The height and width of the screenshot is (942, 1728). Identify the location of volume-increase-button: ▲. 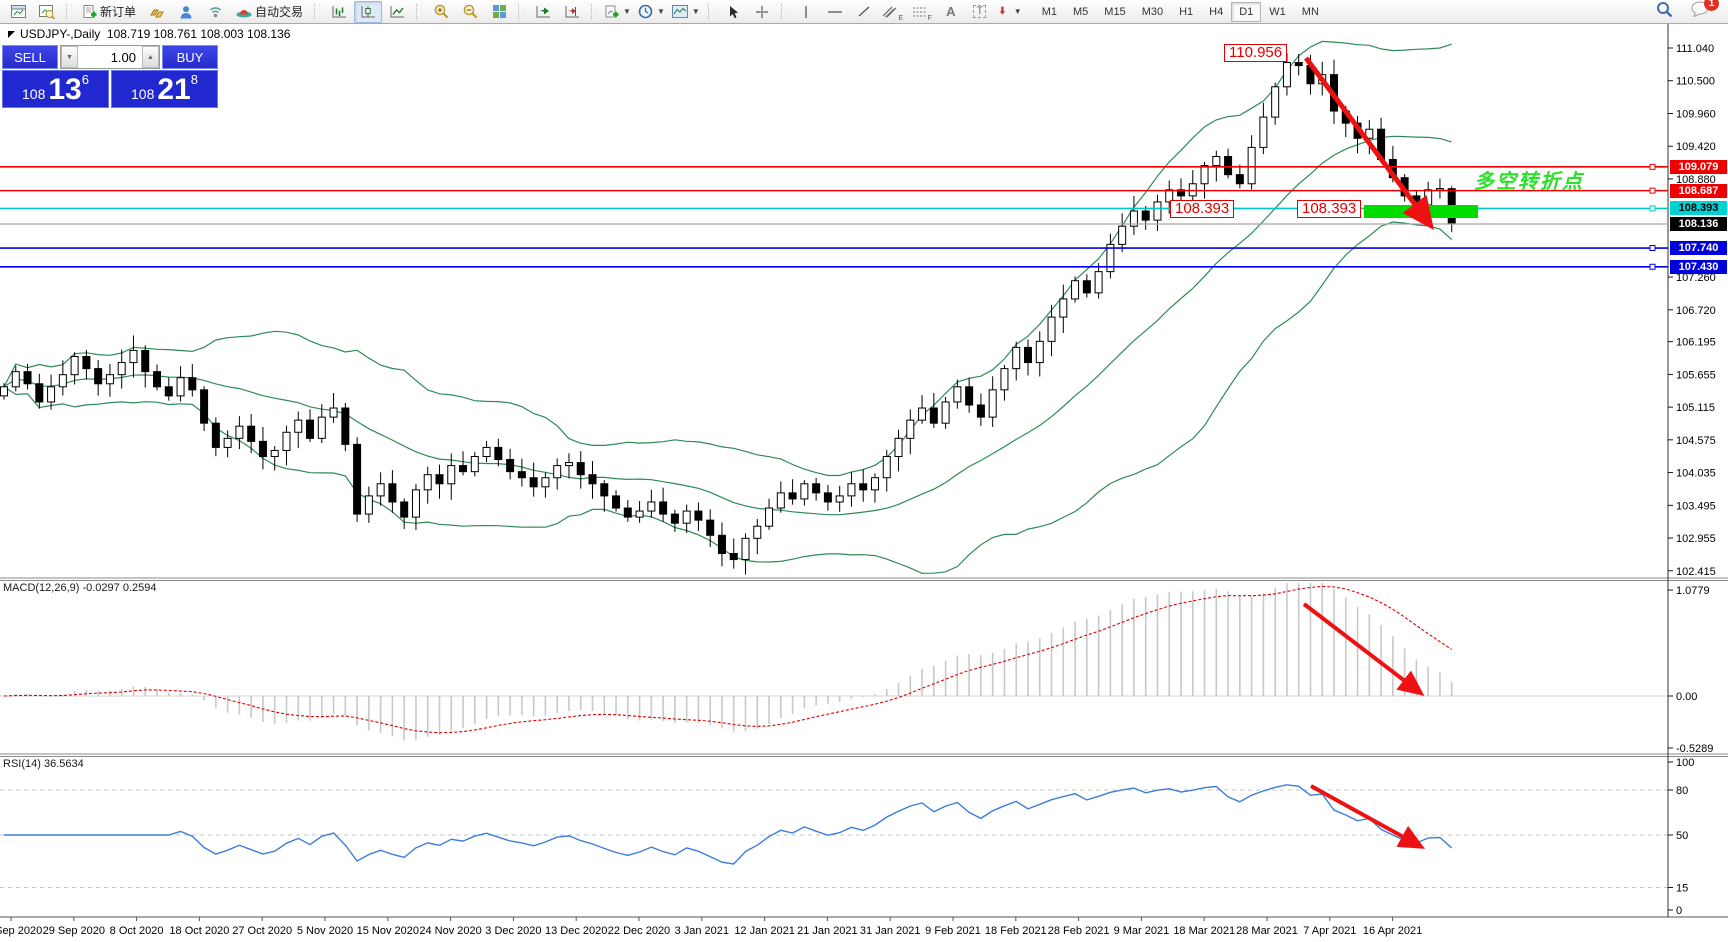
(150, 57).